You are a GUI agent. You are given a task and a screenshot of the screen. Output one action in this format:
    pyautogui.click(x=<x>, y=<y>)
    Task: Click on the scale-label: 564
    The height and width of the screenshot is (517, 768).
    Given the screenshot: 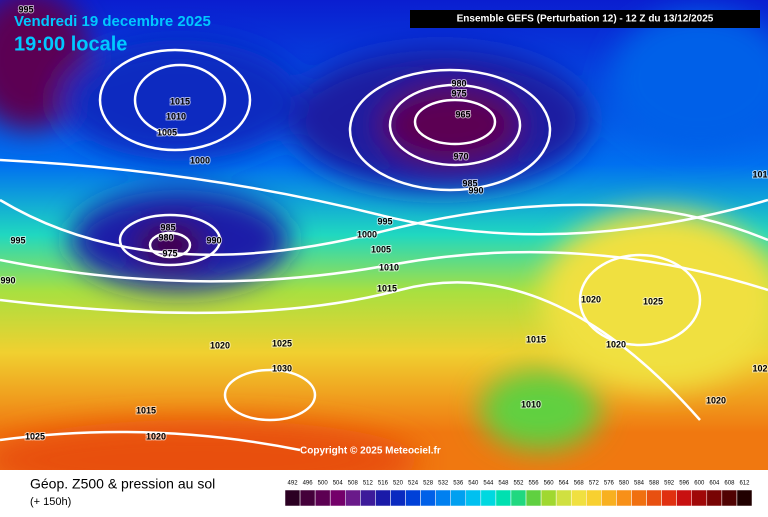 What is the action you would take?
    pyautogui.click(x=564, y=484)
    